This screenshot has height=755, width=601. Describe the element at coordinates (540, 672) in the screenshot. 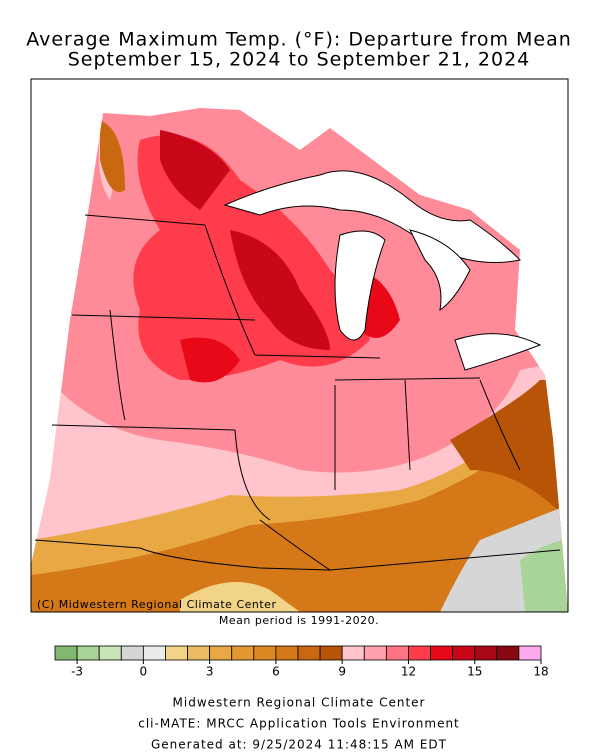

I see `legend-tick-label: 18` at that location.